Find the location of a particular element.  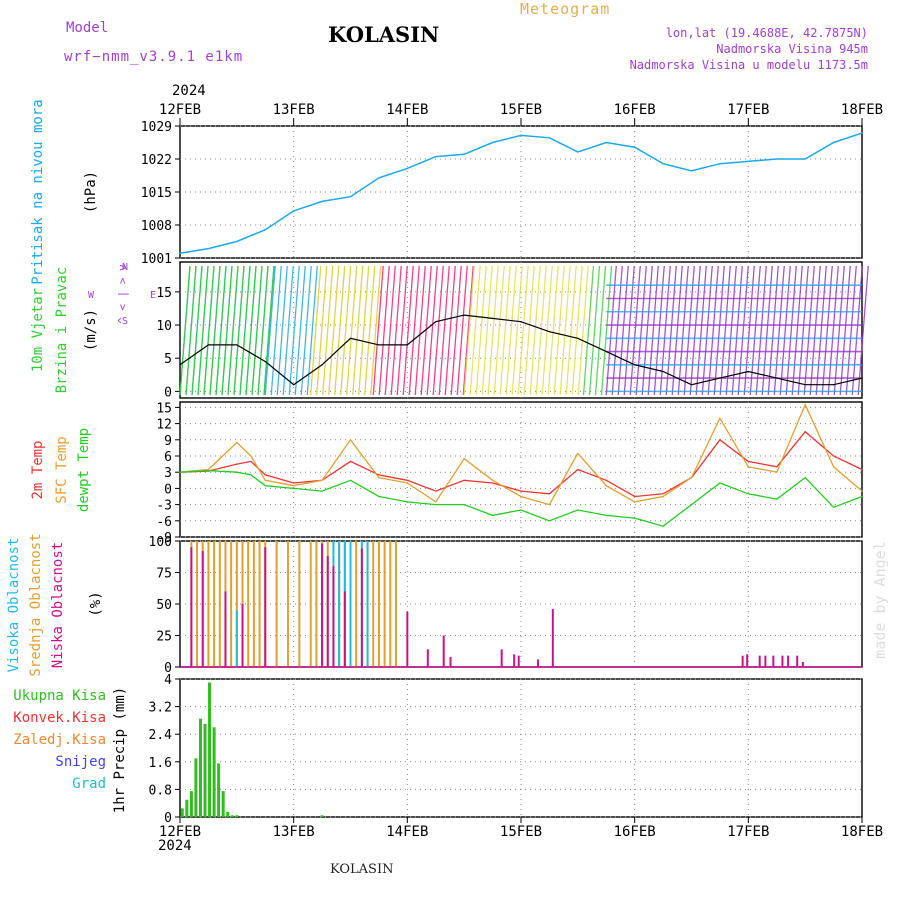

y-tick-label: 100 is located at coordinates (160, 542).